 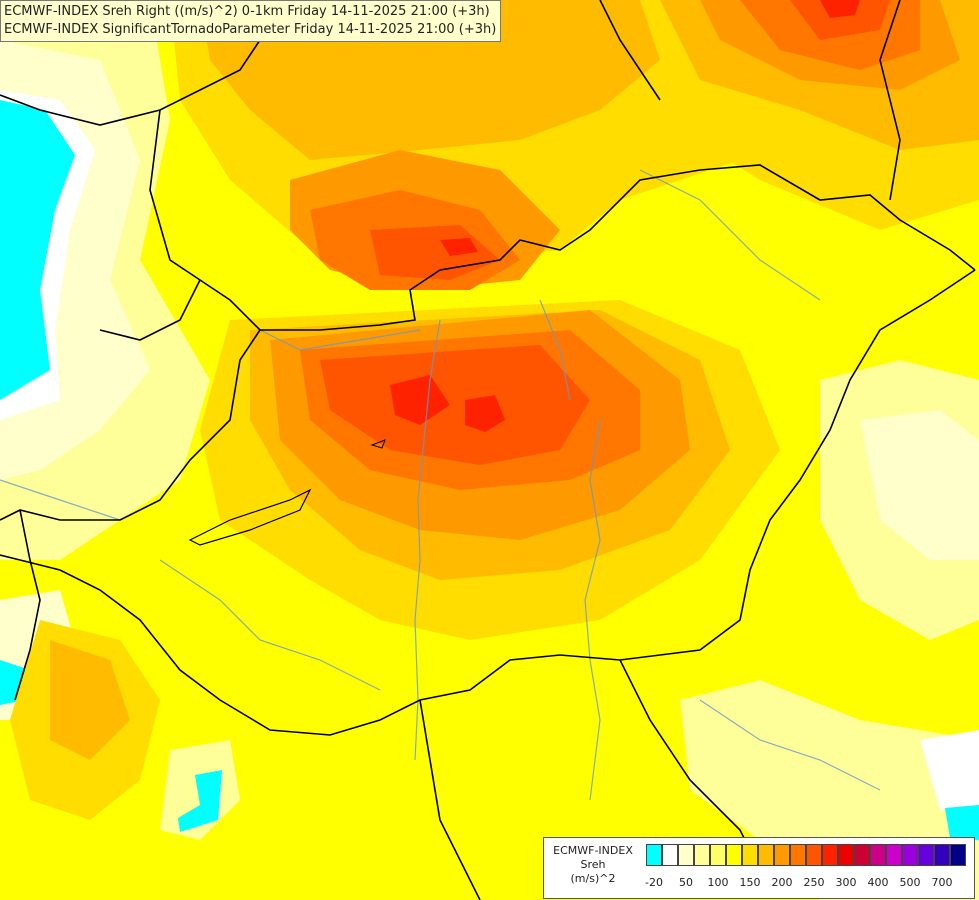 I want to click on white-region-east, so click(x=919, y=485).